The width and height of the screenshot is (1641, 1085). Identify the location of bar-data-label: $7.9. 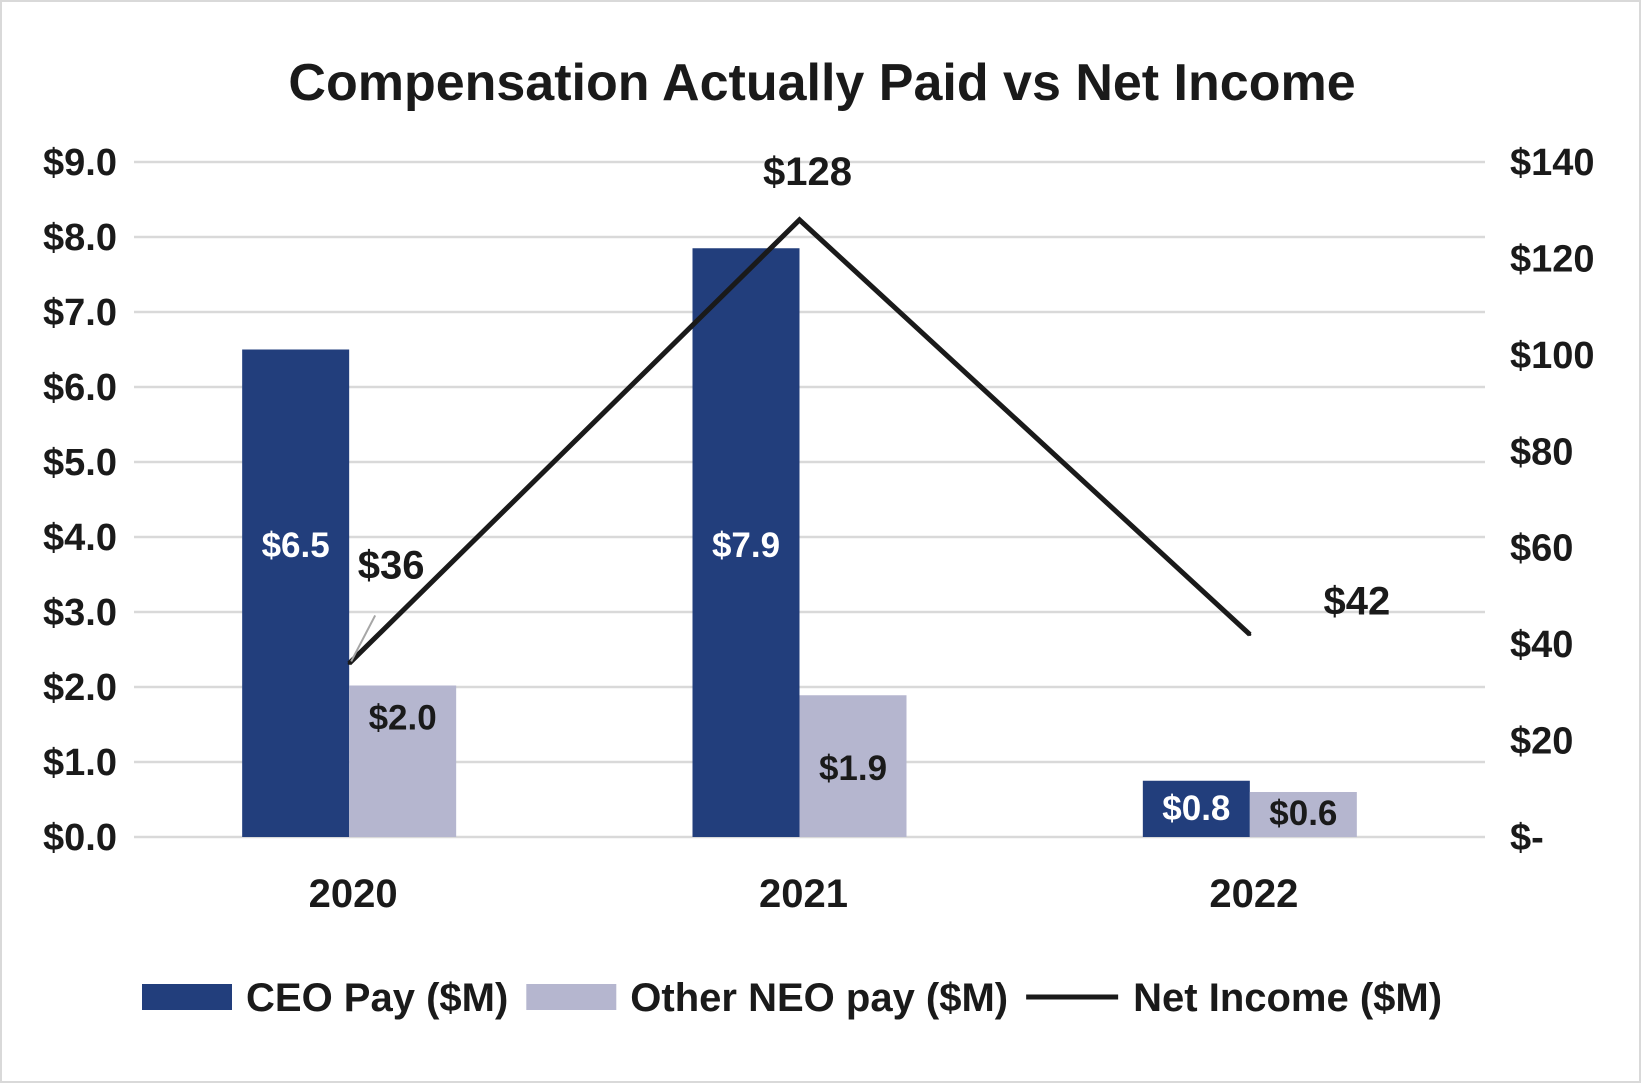
(746, 545).